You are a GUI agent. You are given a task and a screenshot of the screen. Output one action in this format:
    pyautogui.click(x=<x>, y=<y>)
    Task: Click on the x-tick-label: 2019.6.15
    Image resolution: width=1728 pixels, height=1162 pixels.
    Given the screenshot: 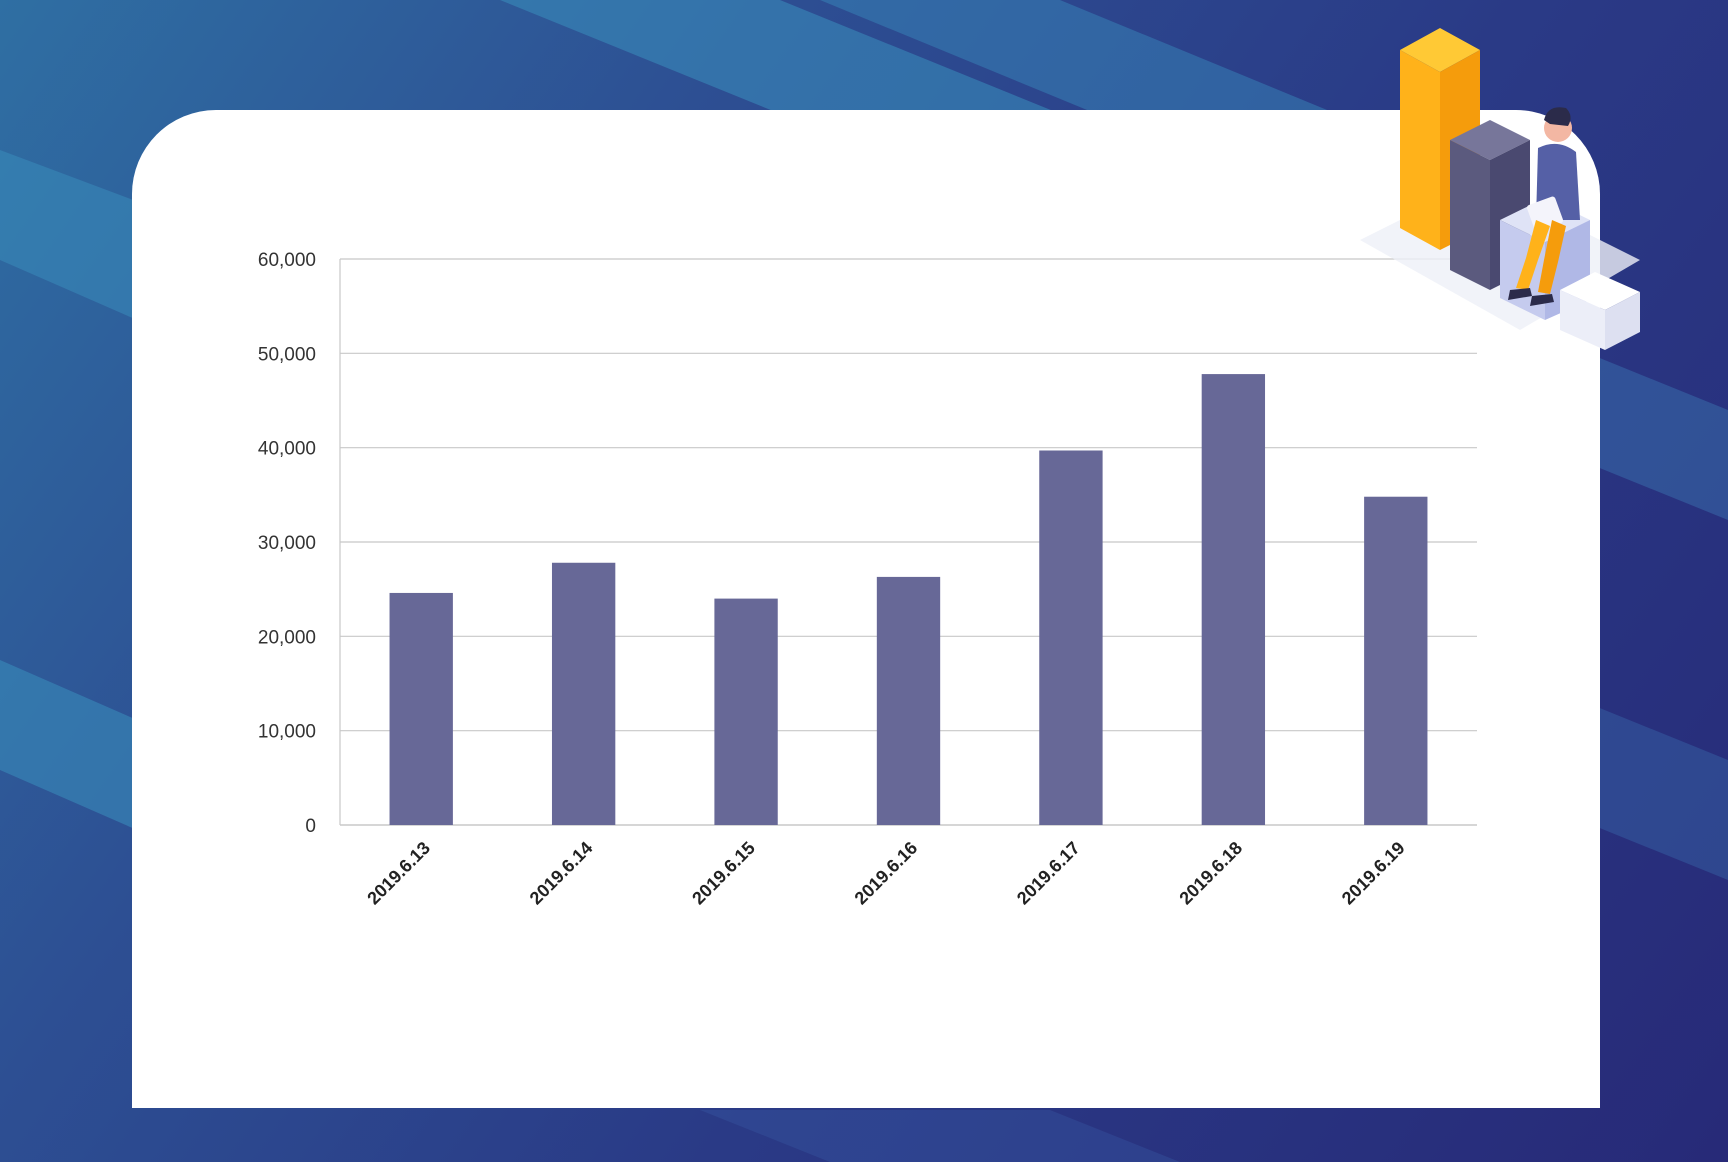 What is the action you would take?
    pyautogui.click(x=723, y=873)
    